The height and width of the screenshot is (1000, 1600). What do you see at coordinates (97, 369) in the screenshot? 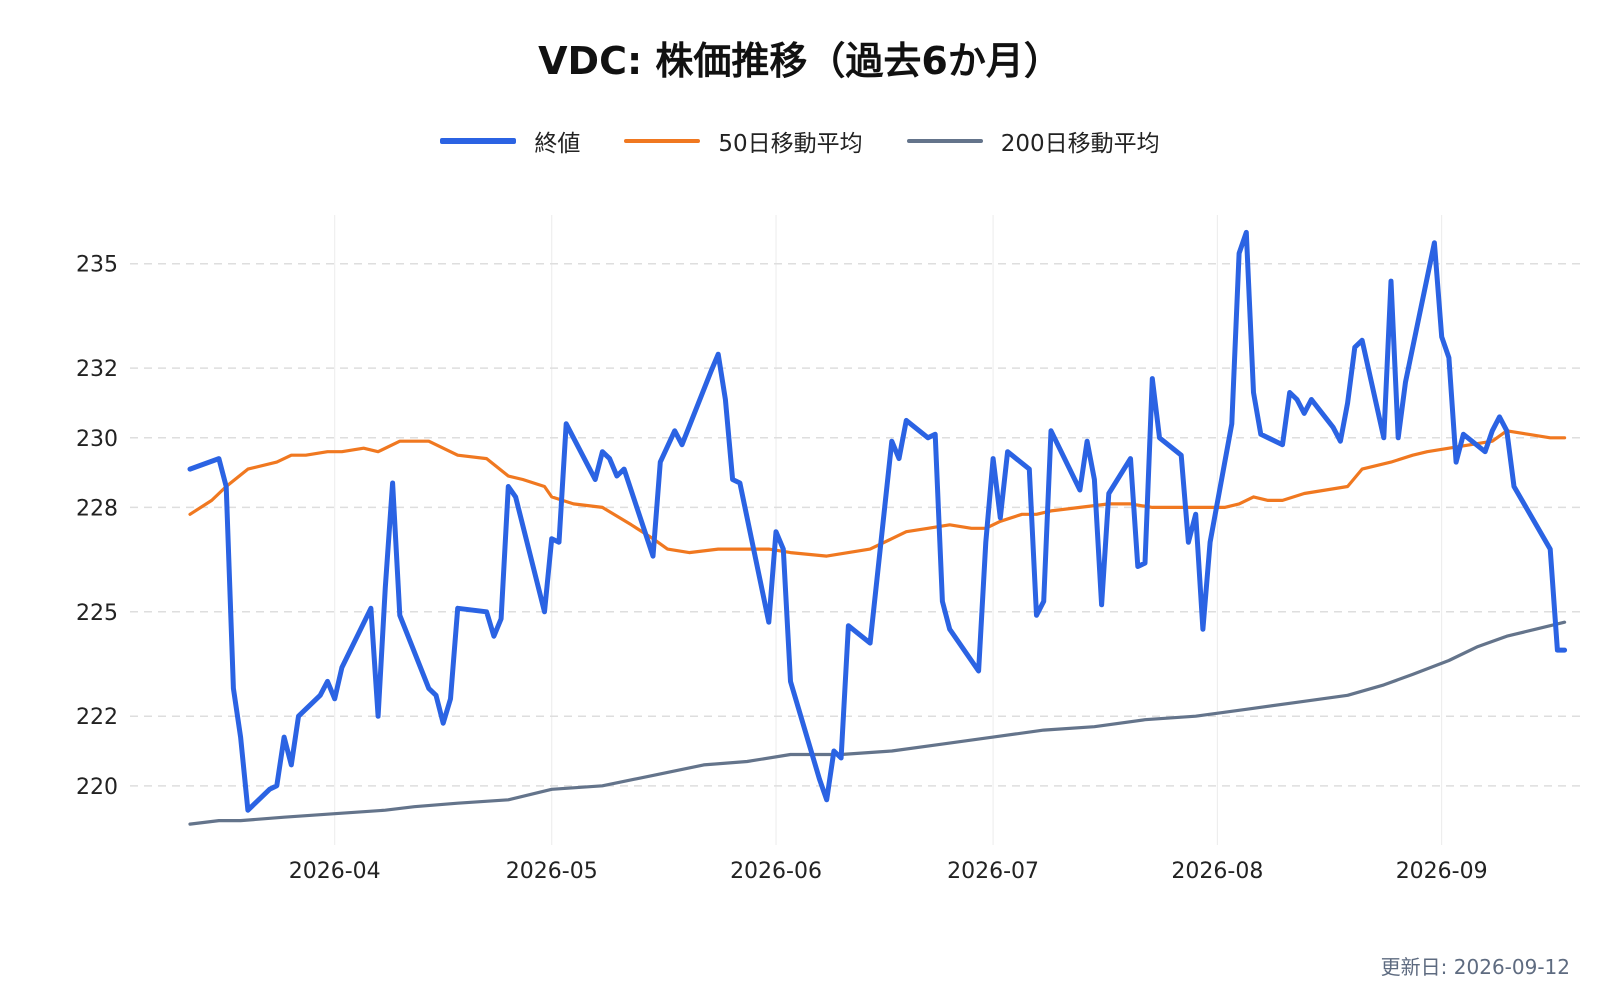
I see `y-tick-label-5: 232` at bounding box center [97, 369].